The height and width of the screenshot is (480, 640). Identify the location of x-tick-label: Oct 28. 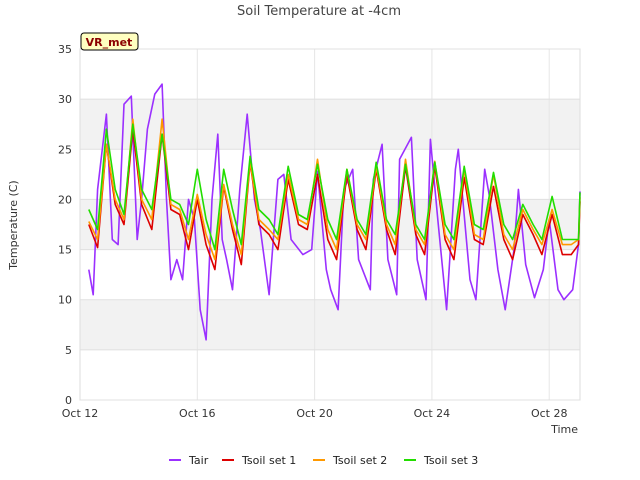
(549, 413).